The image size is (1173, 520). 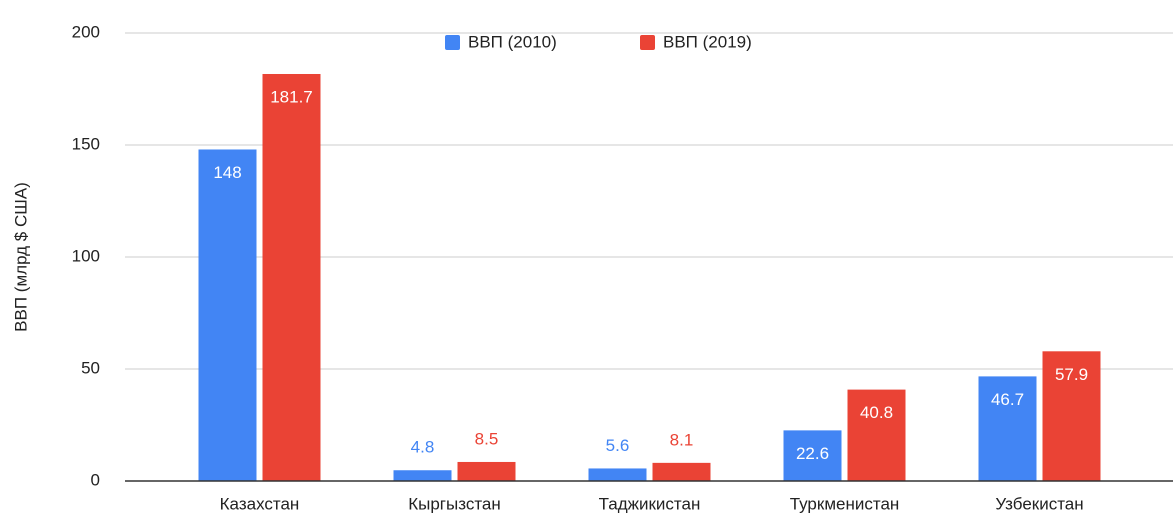 I want to click on data-label: 181.7, so click(x=291, y=96).